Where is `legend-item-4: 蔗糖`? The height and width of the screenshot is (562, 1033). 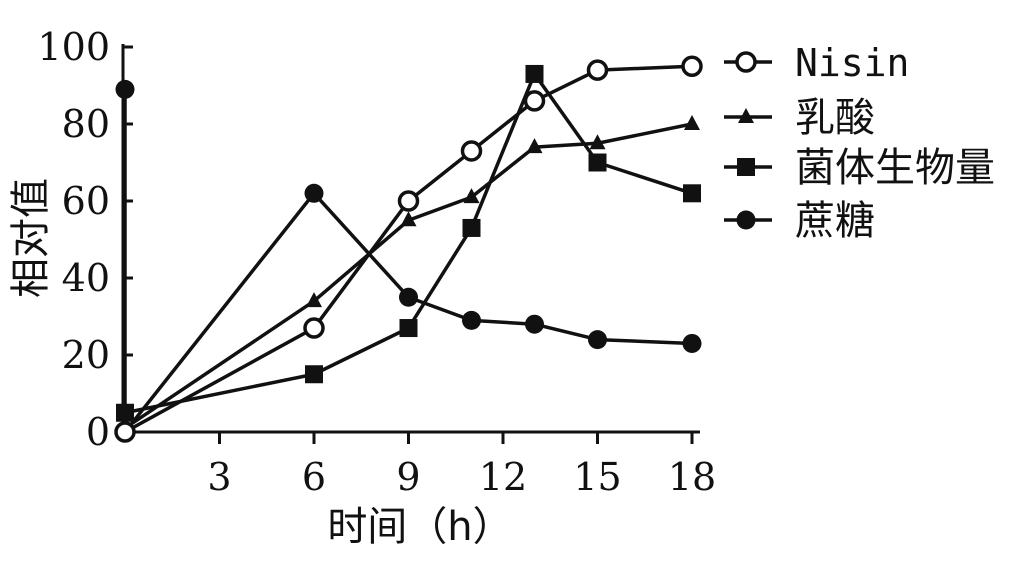 legend-item-4: 蔗糖 is located at coordinates (799, 221).